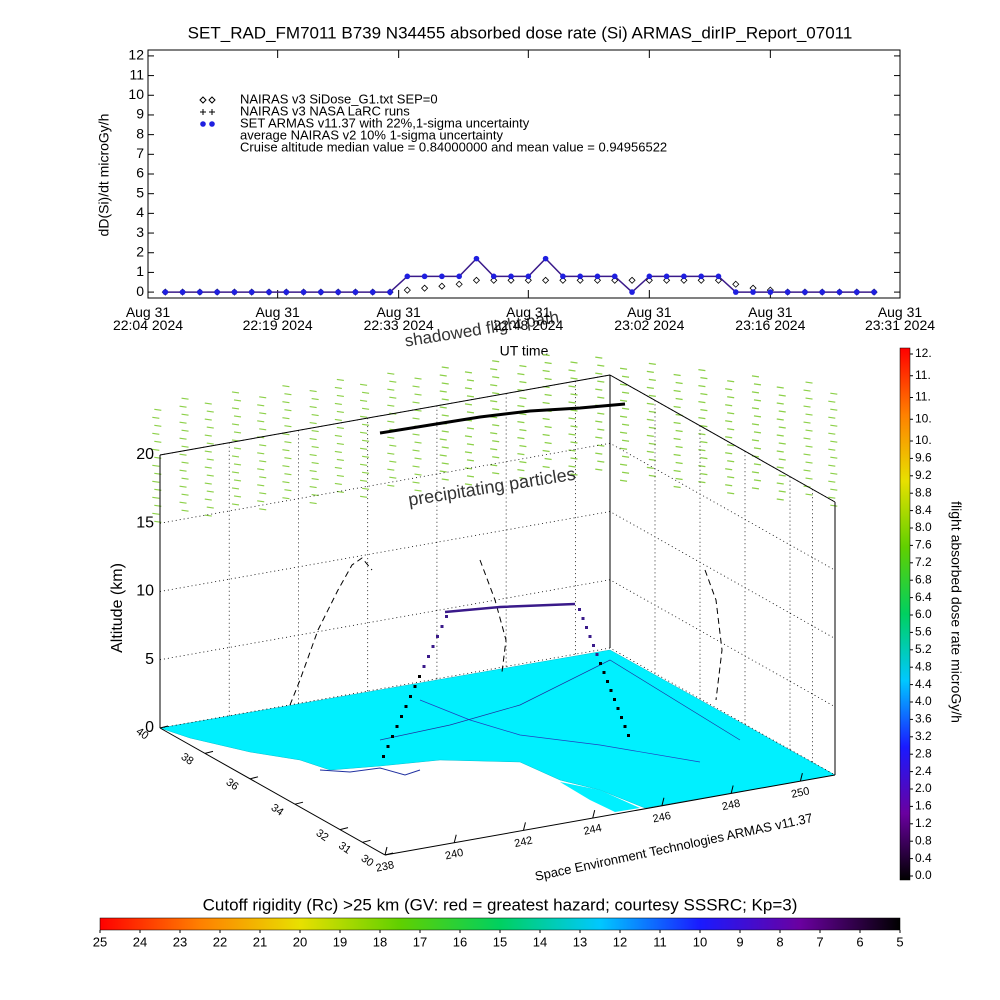 The height and width of the screenshot is (1000, 1000). Describe the element at coordinates (136, 74) in the screenshot. I see `y-tick-label: 11` at that location.